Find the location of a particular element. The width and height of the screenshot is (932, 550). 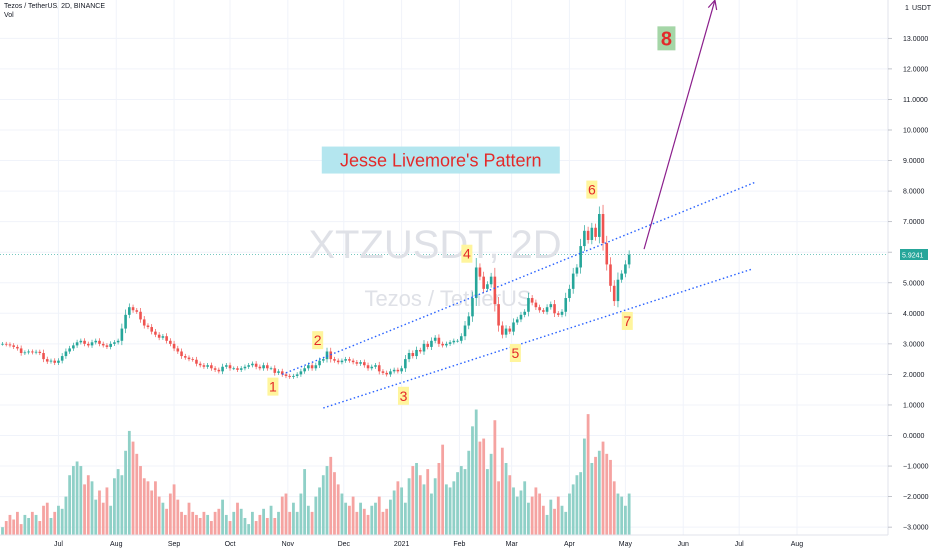

chart-header-symbol: Tezos / TetherUS, 2D, BINANCE is located at coordinates (55, 6).